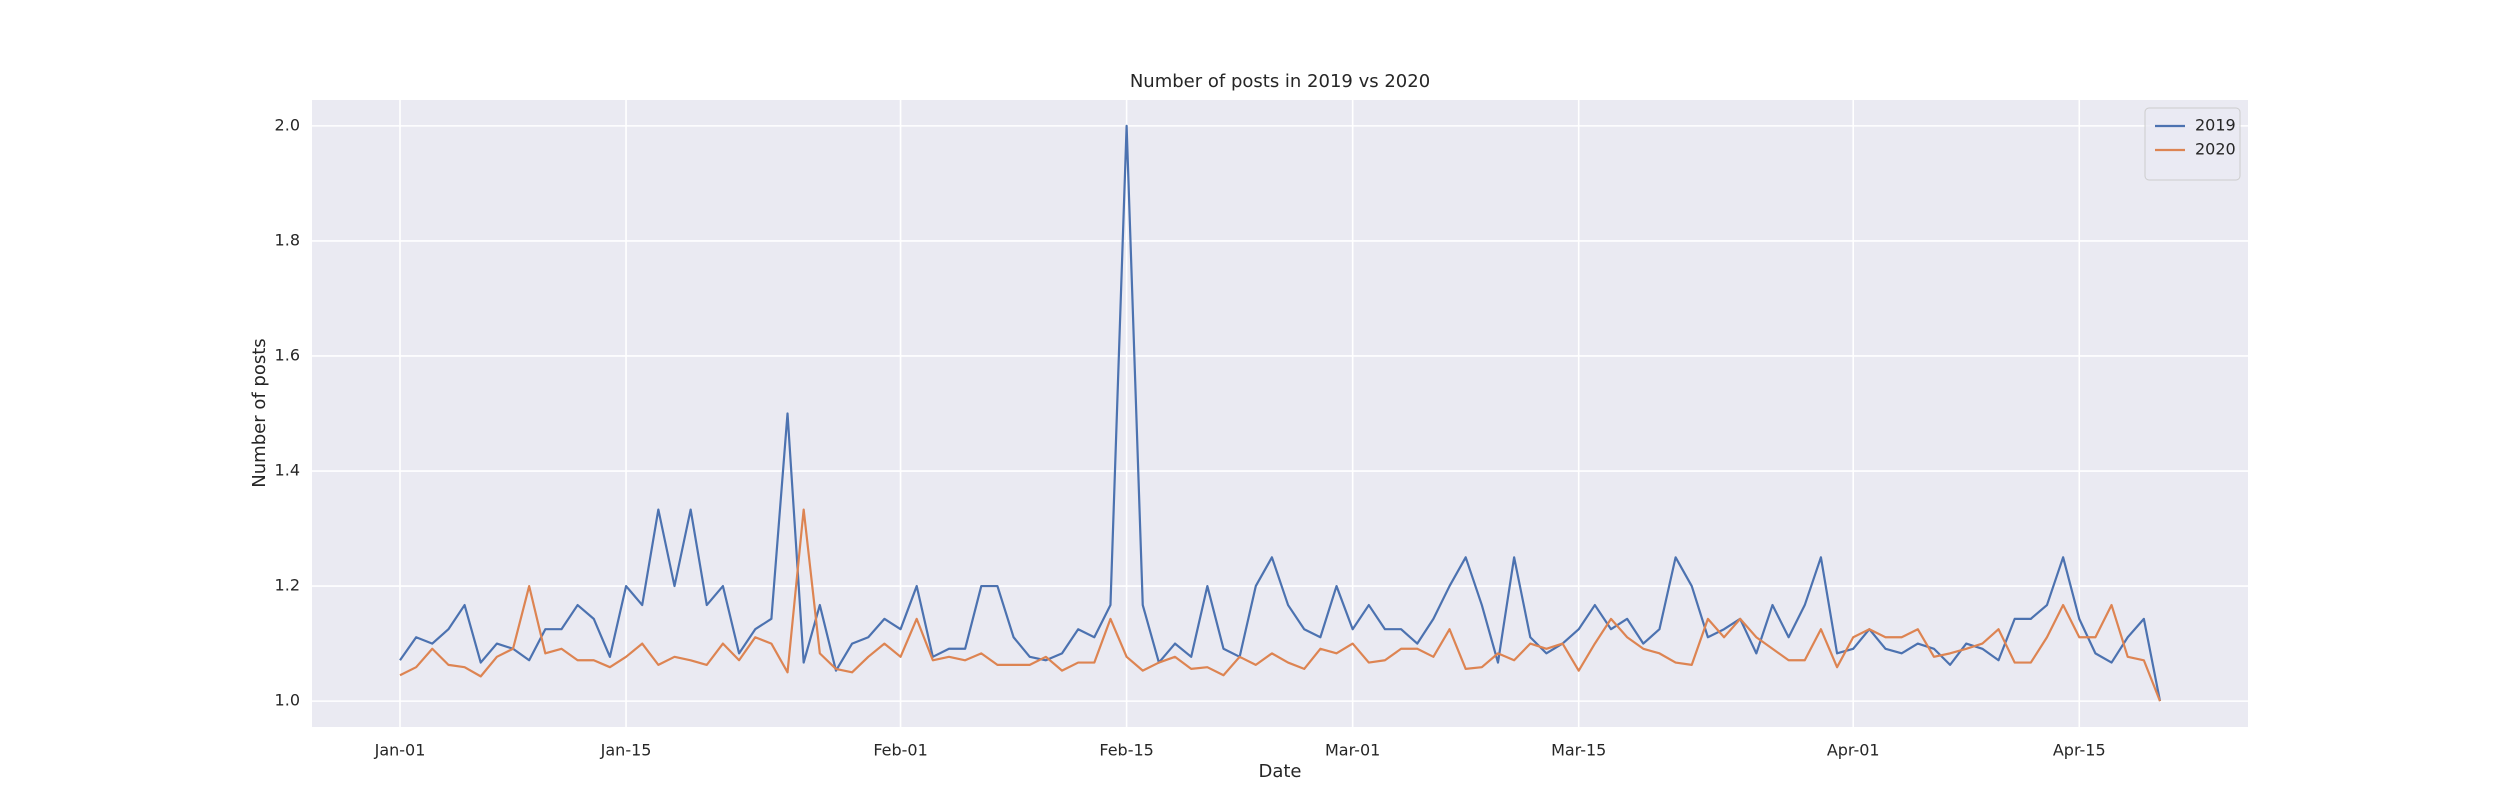 This screenshot has height=800, width=2500. What do you see at coordinates (1279, 771) in the screenshot?
I see `x-axis-label: Date` at bounding box center [1279, 771].